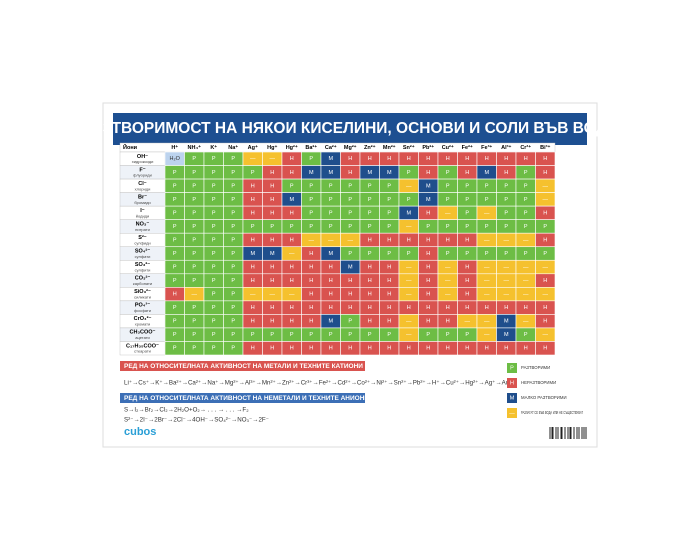 The height and width of the screenshot is (555, 700). I want to click on column-header: Hg²⁺, so click(292, 147).